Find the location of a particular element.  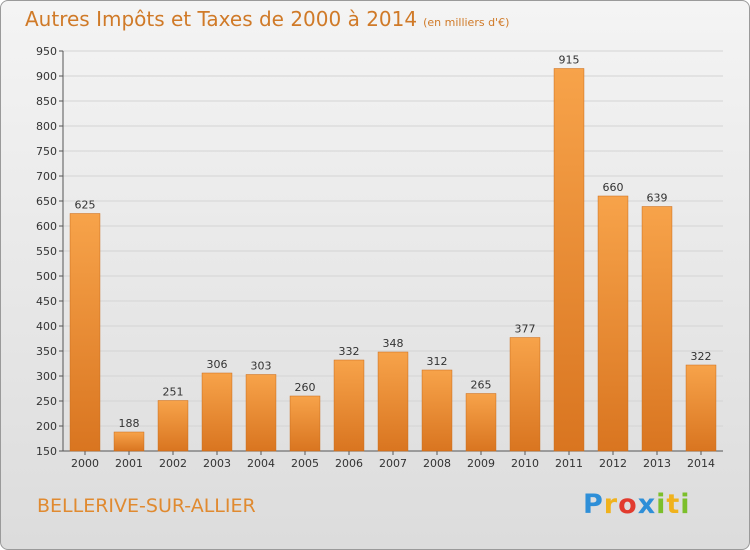

y-tick-label: 650 is located at coordinates (46, 201).